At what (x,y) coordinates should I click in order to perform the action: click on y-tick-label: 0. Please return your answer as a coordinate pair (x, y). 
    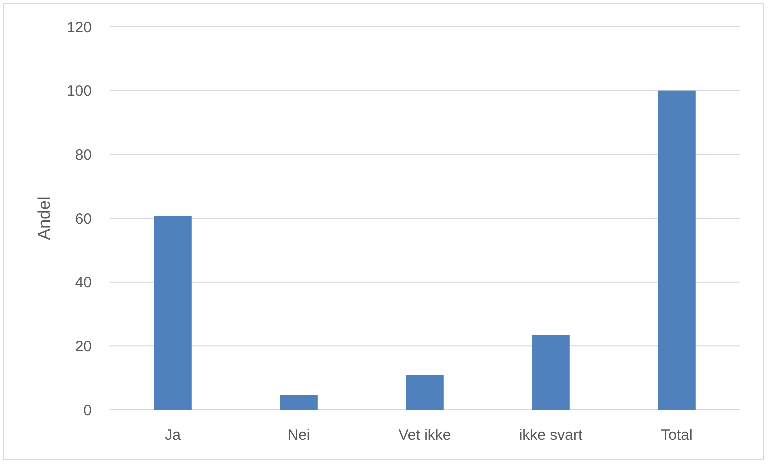
    Looking at the image, I should click on (88, 411).